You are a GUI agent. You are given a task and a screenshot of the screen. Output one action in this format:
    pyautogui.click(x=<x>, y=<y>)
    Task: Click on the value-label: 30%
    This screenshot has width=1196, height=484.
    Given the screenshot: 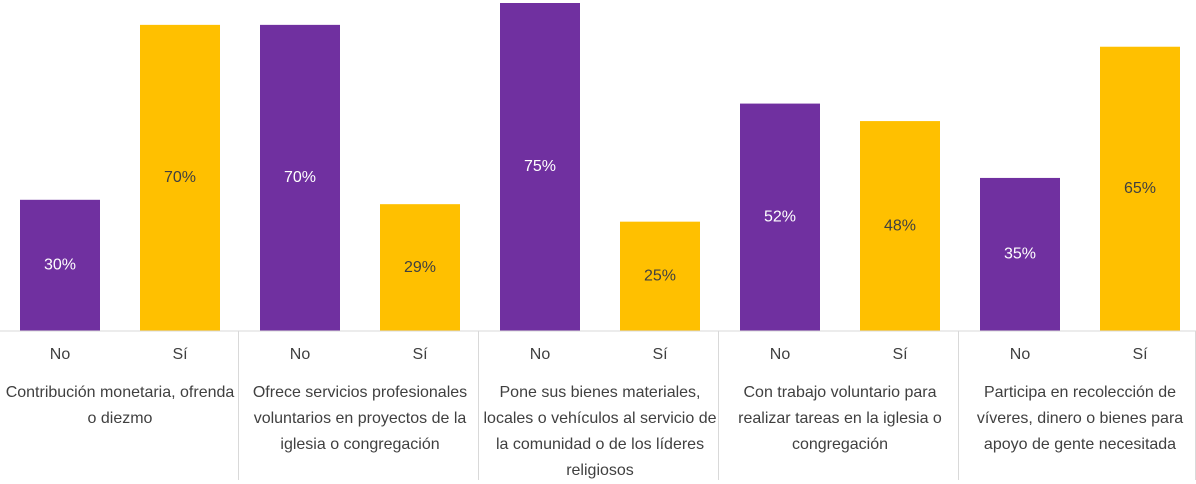 What is the action you would take?
    pyautogui.click(x=60, y=265)
    